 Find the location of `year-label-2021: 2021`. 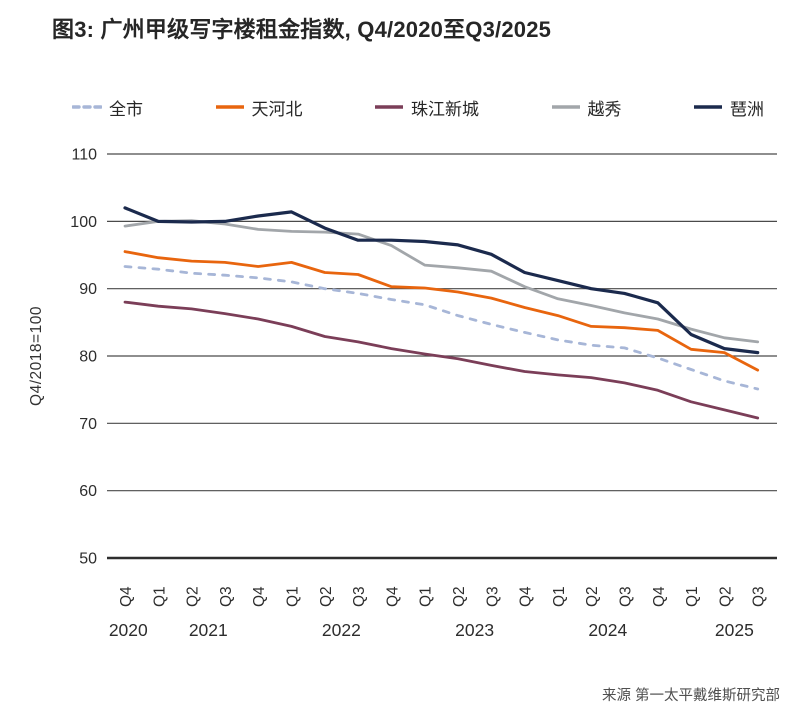

year-label-2021: 2021 is located at coordinates (208, 630).